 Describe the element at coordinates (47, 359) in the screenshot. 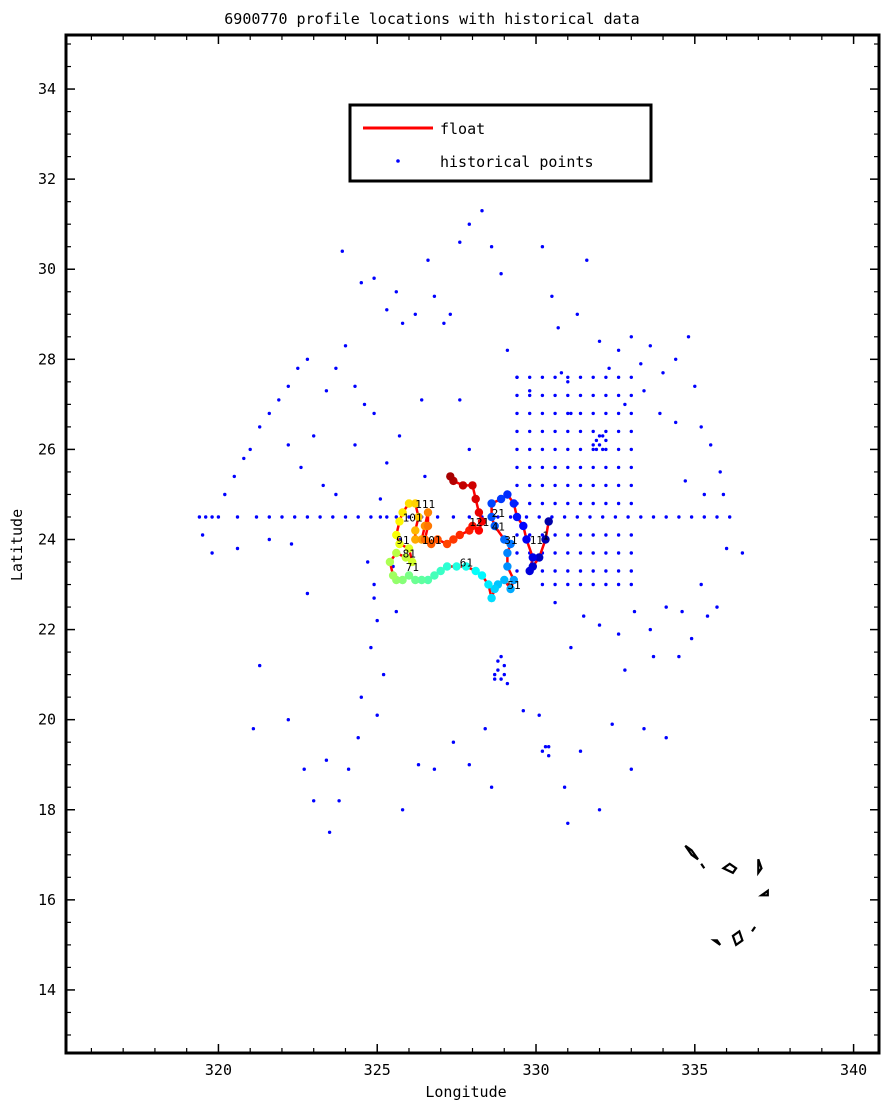

I see `y-tick-label: 28` at that location.